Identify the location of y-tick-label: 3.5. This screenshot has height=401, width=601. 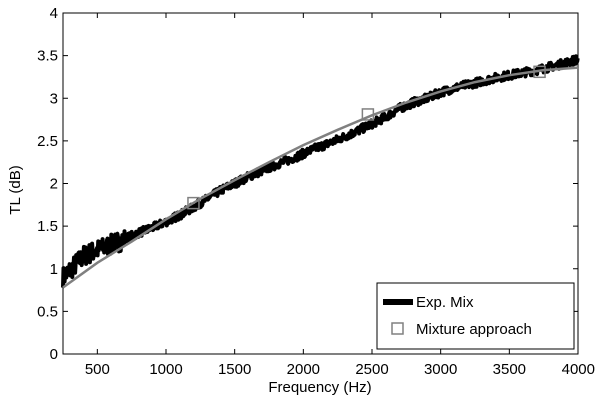
(47, 56).